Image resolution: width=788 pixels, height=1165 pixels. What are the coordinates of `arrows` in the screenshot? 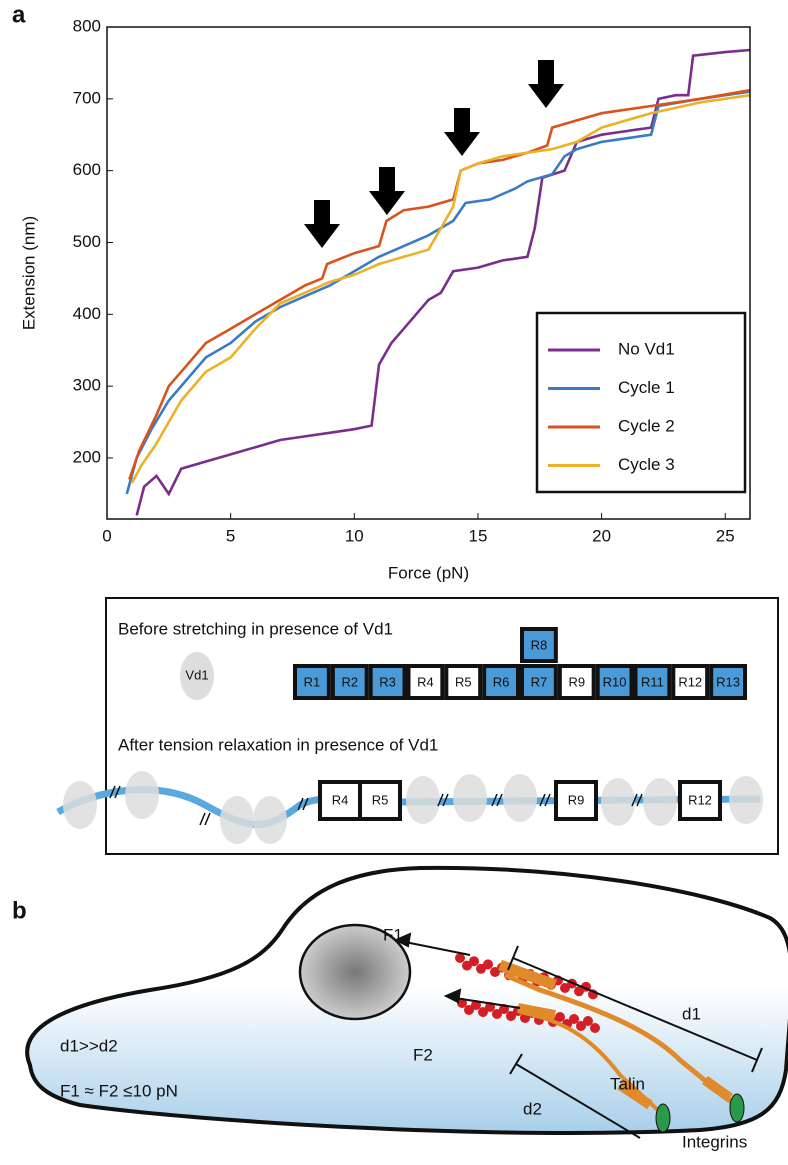 It's located at (434, 154).